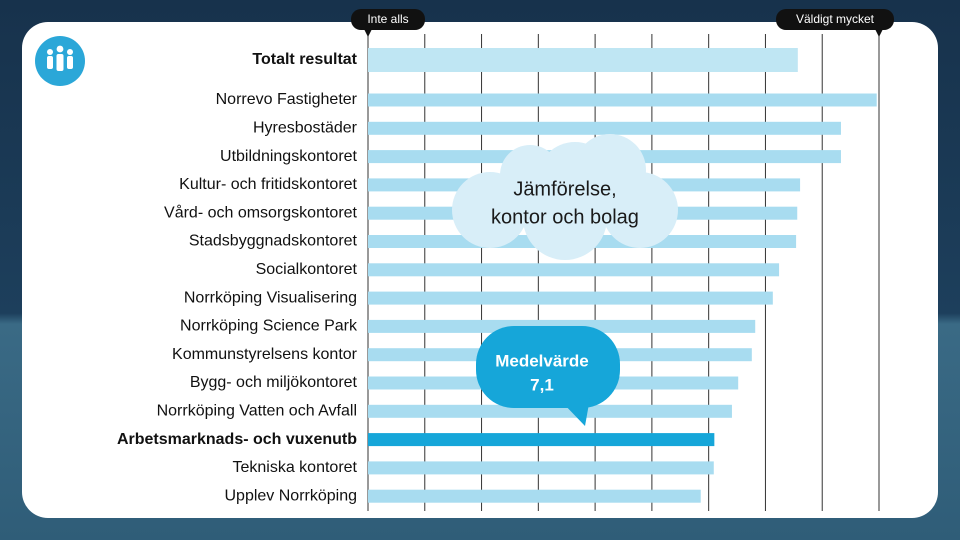 The width and height of the screenshot is (960, 540). I want to click on y-tick-label: Arbetsmarknads- och vuxenutb, so click(237, 439).